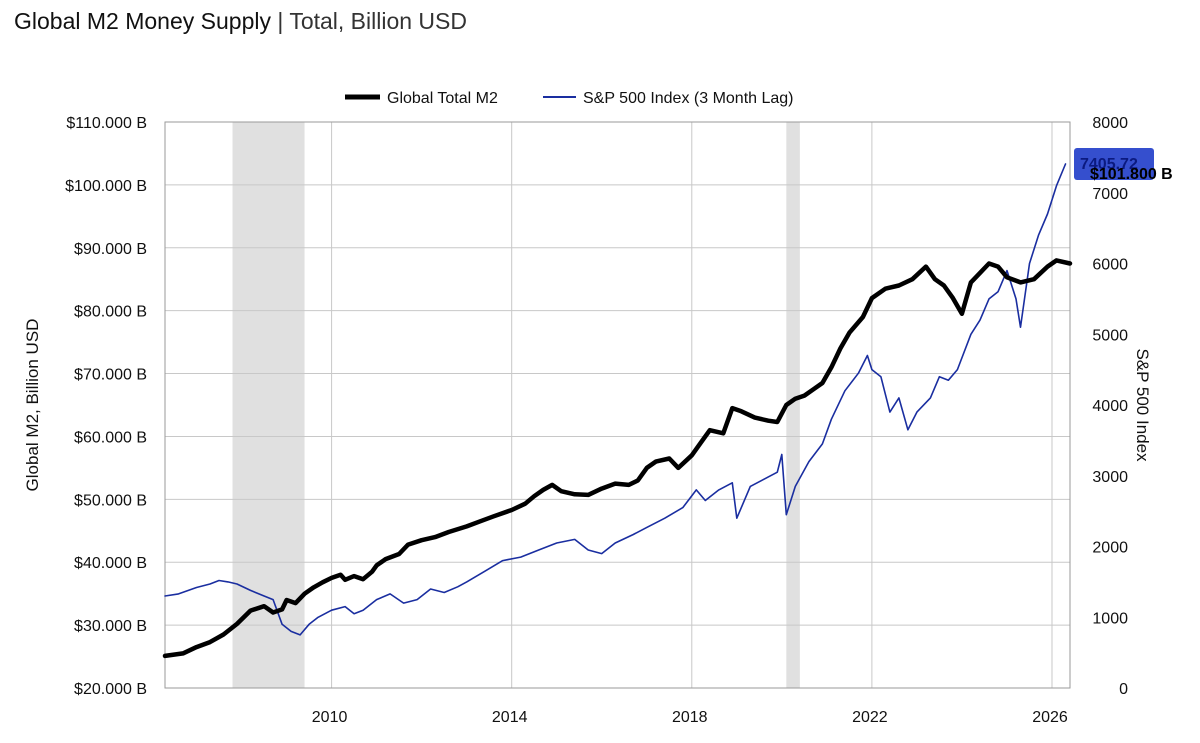 The image size is (1200, 743). Describe the element at coordinates (1050, 717) in the screenshot. I see `x-tick-label: 2026` at that location.